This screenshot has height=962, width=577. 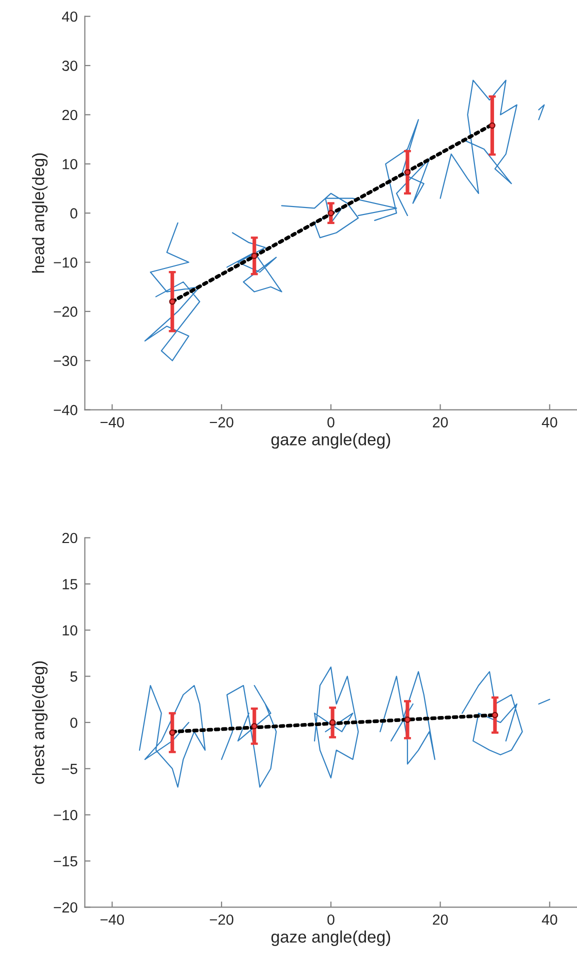 What do you see at coordinates (70, 65) in the screenshot?
I see `y-tick-label: 30` at bounding box center [70, 65].